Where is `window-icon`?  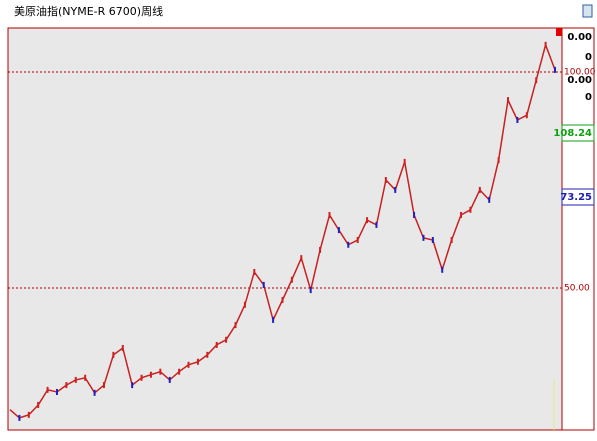
window-icon is located at coordinates (587, 11).